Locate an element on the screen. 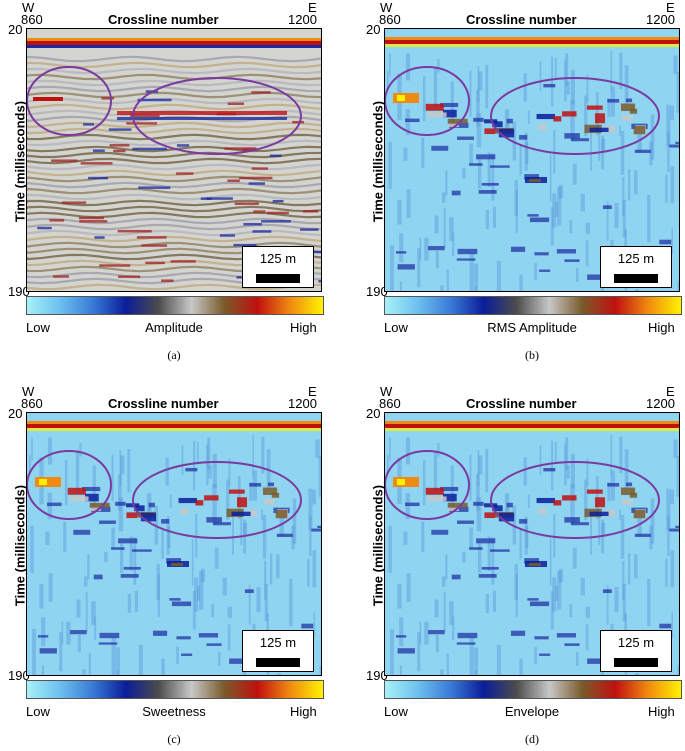 This screenshot has height=751, width=685. colorbar-attribute-label: Sweetness is located at coordinates (174, 711).